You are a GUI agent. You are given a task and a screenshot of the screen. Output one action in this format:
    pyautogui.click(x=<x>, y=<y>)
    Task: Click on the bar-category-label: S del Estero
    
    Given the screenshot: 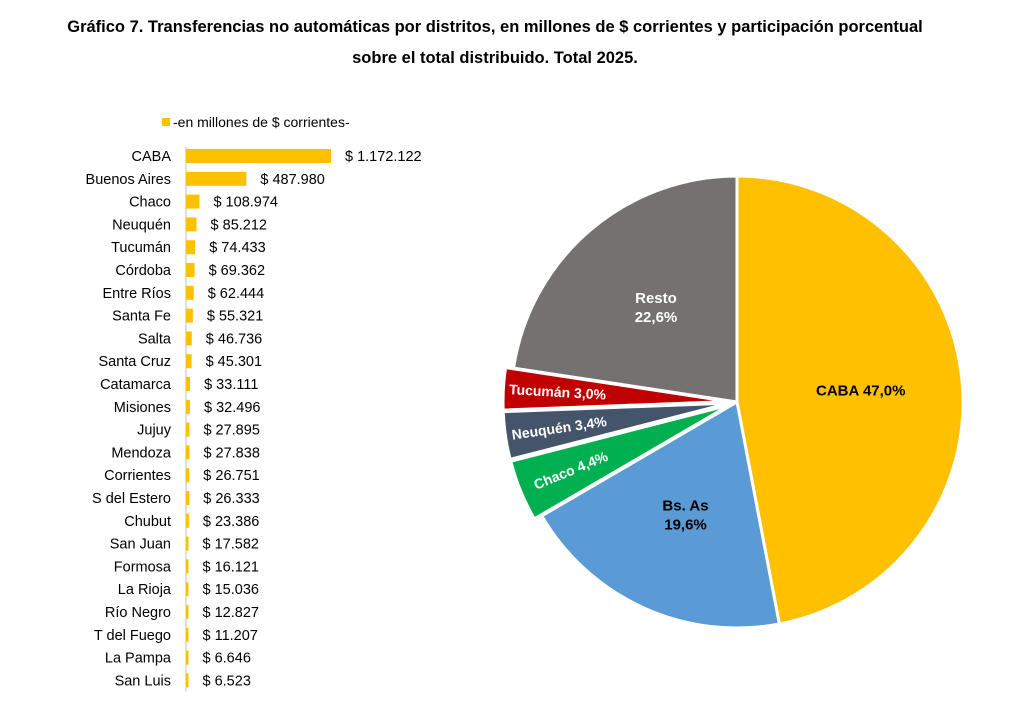 What is the action you would take?
    pyautogui.click(x=131, y=499)
    